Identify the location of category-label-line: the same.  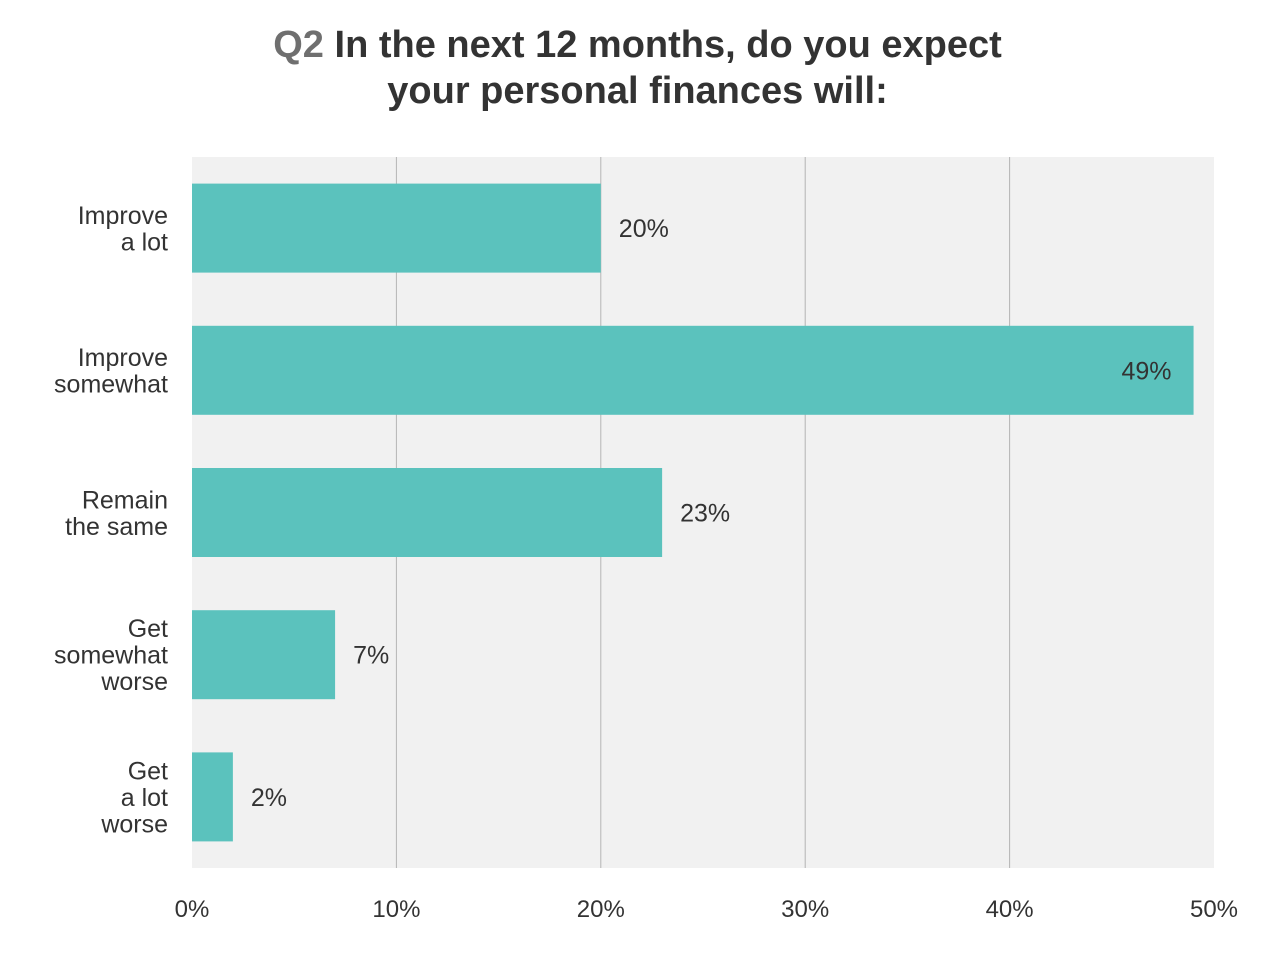
(116, 527).